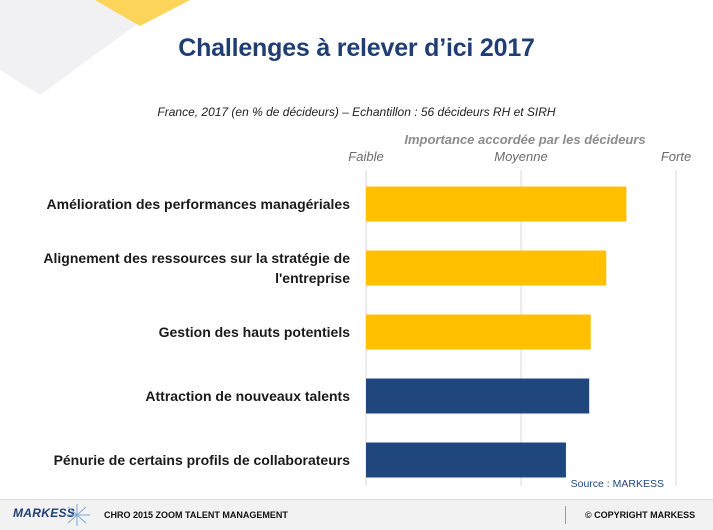 The image size is (713, 530). Describe the element at coordinates (196, 515) in the screenshot. I see `footer-report-title: CHRO 2015 ZOOM TALENT MANAGEMENT` at that location.